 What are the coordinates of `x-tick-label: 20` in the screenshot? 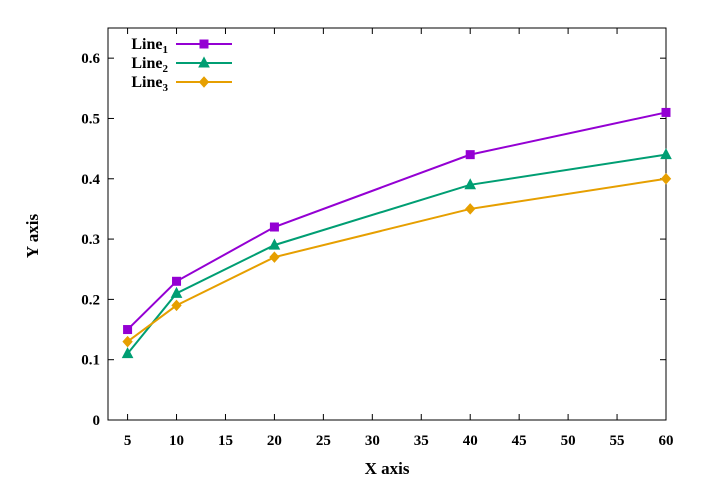 It's located at (274, 441).